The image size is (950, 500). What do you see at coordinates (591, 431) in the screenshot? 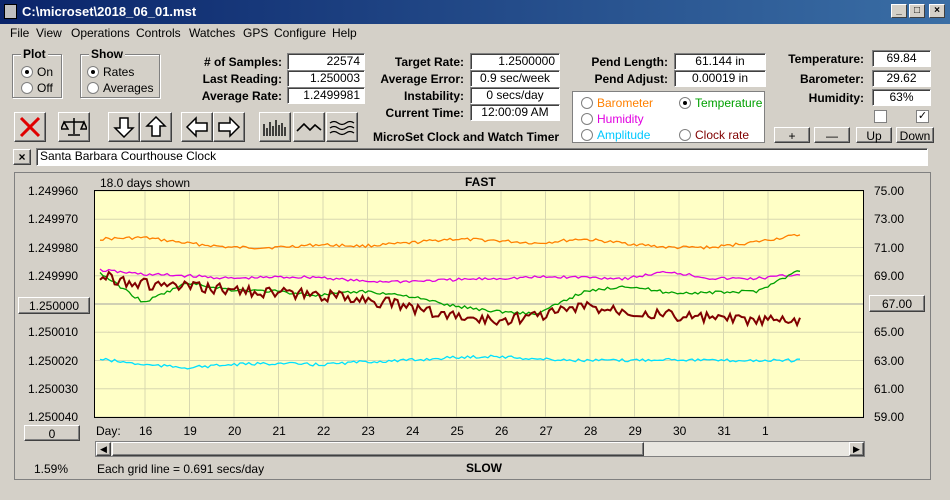
I see `x-axis-tick: 28` at bounding box center [591, 431].